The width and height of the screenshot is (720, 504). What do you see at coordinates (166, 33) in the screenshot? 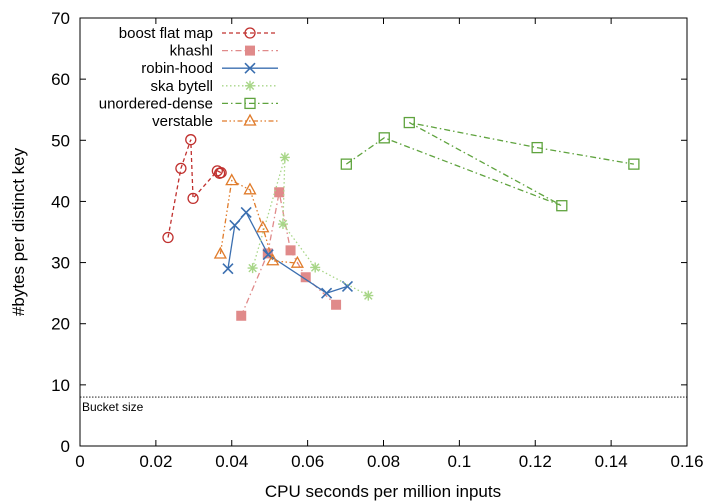
I see `legend-label: boost flat map` at bounding box center [166, 33].